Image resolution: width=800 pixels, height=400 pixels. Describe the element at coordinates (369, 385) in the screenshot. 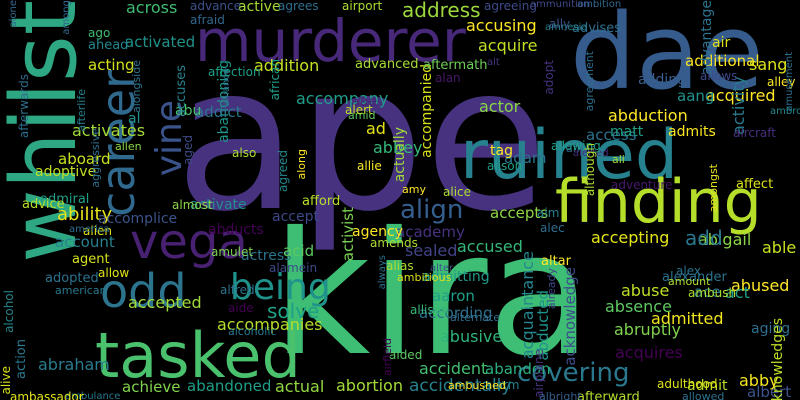

I see `word-abortion: abortion` at that location.